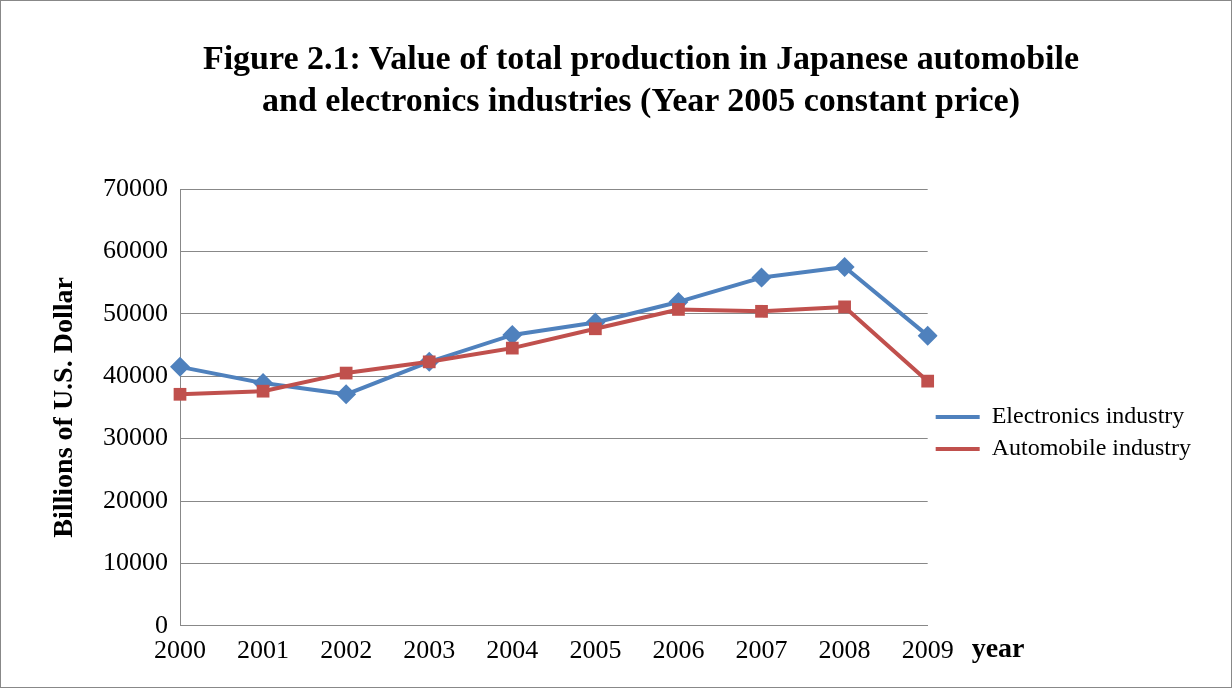  Describe the element at coordinates (512, 650) in the screenshot. I see `x-tick-label: 2004` at that location.